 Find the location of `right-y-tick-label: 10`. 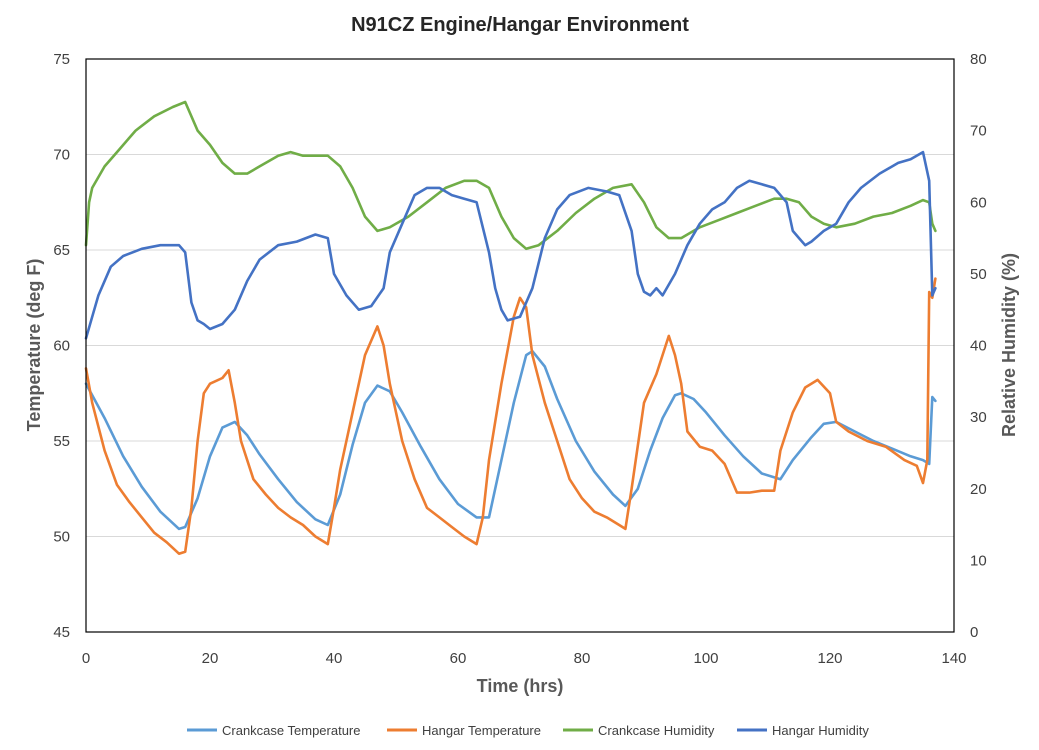

right-y-tick-label: 10 is located at coordinates (978, 560).